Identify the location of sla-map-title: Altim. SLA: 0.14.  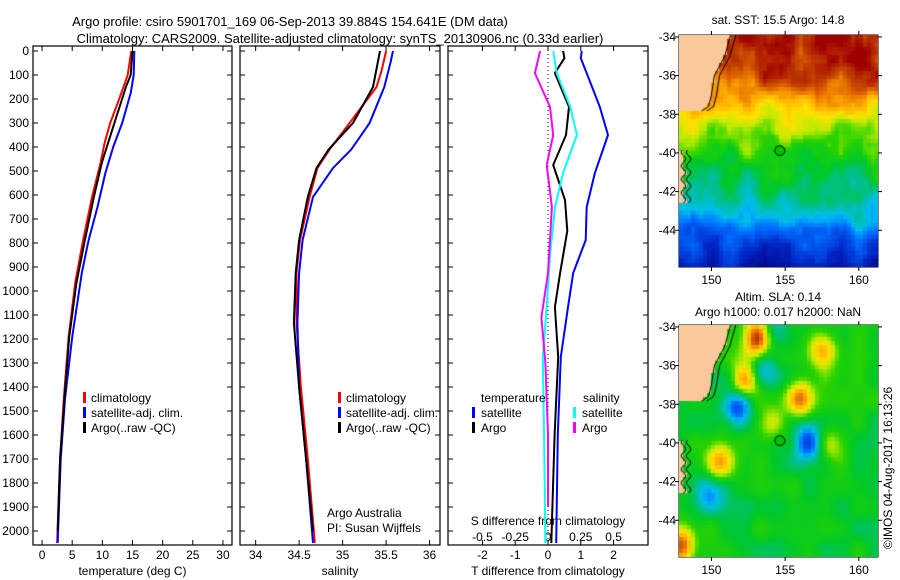
(778, 297).